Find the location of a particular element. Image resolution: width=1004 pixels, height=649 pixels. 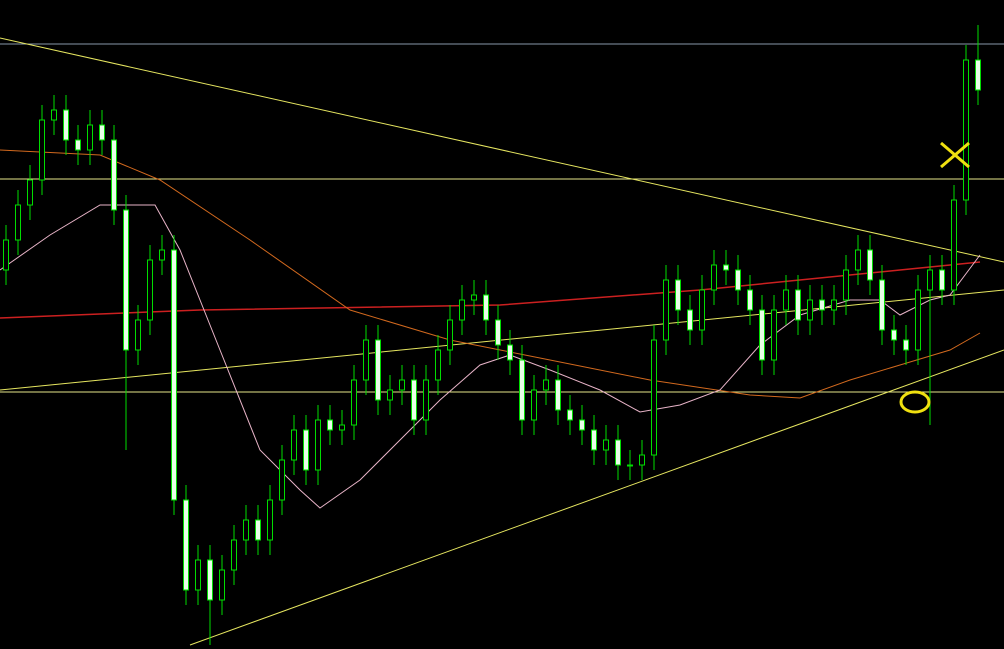

cross-marker is located at coordinates (955, 155).